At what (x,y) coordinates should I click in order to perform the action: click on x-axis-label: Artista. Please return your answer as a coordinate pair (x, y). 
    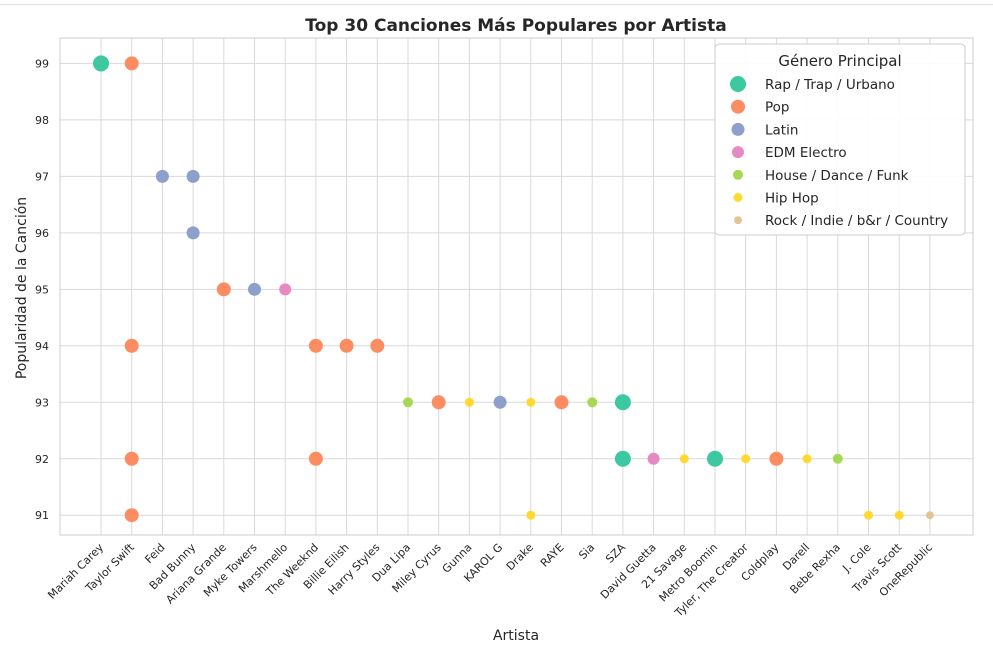
    Looking at the image, I should click on (516, 636).